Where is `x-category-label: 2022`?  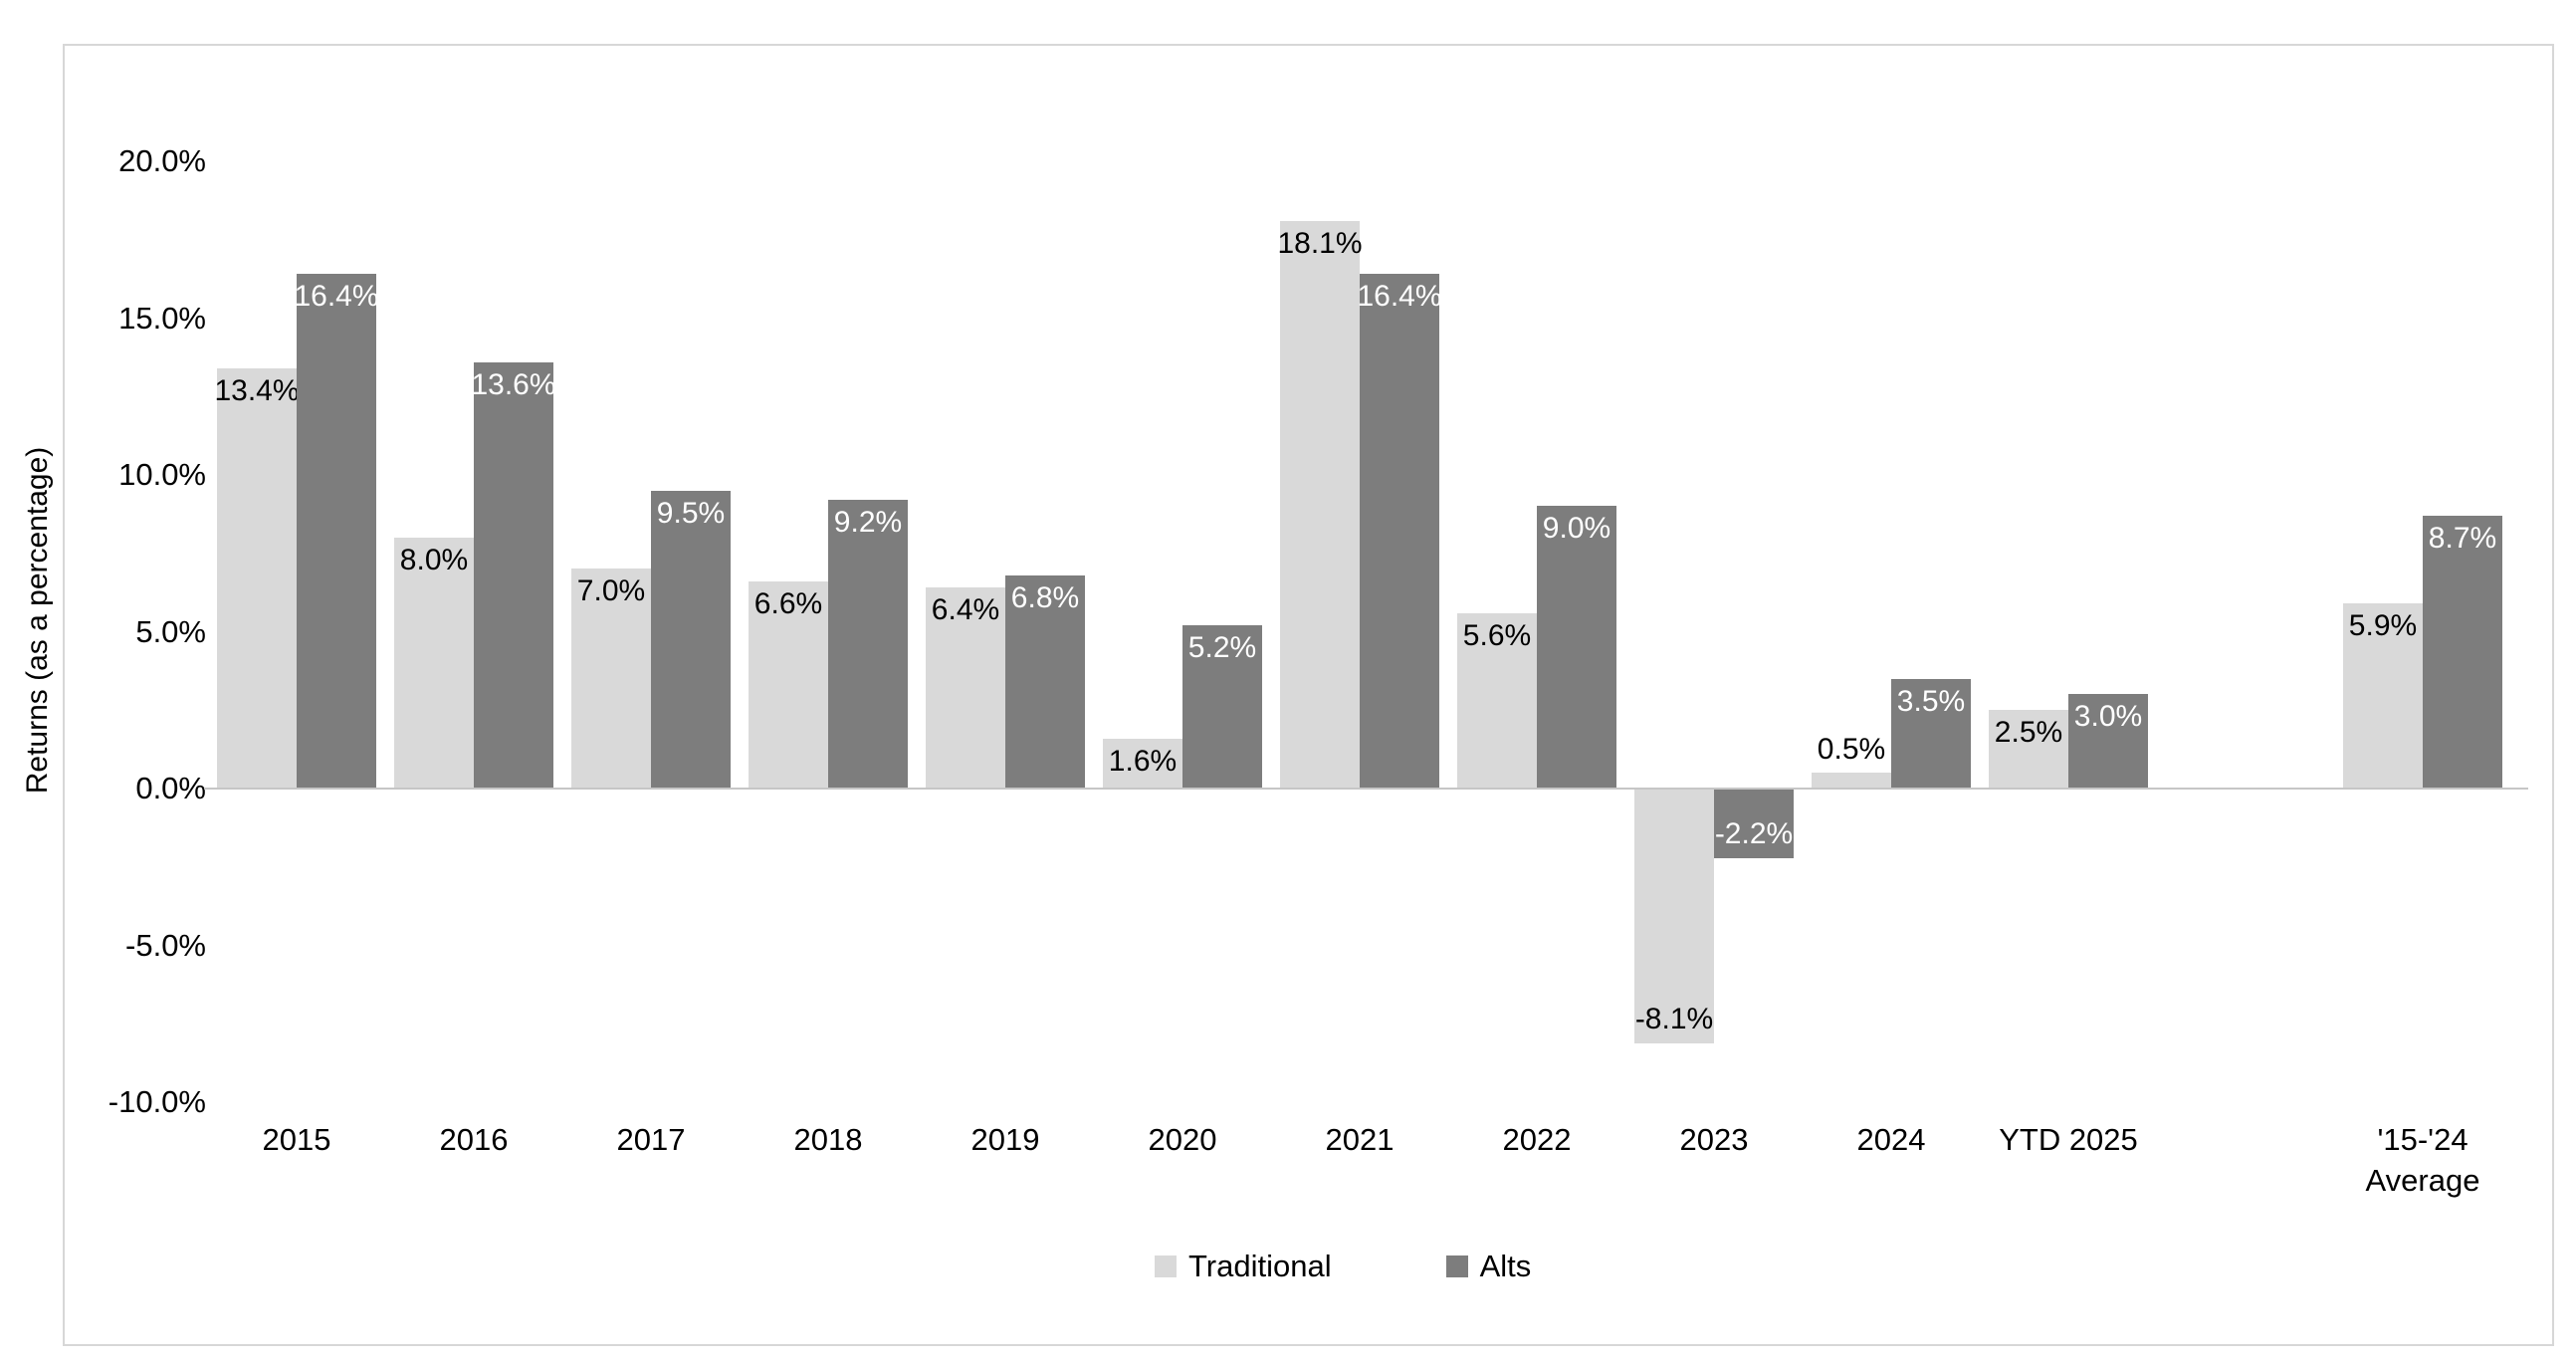 x-category-label: 2022 is located at coordinates (1537, 1139).